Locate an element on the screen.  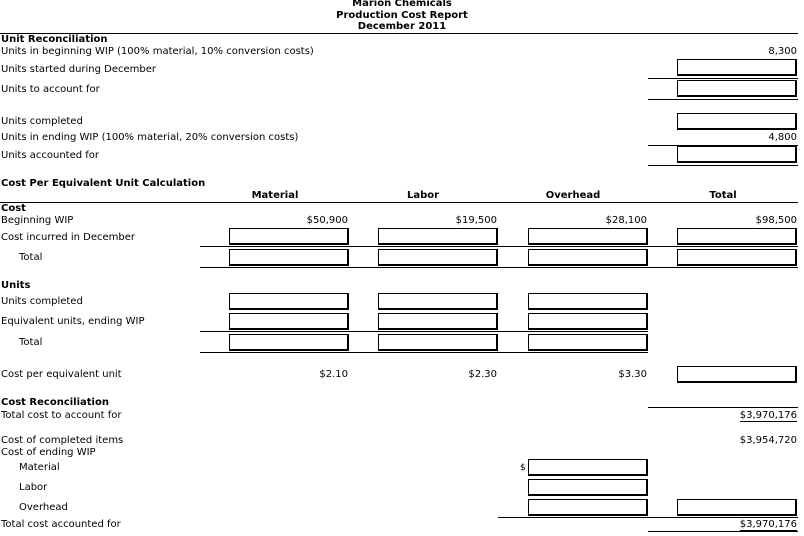
total-accounted-top-rule is located at coordinates (723, 517).